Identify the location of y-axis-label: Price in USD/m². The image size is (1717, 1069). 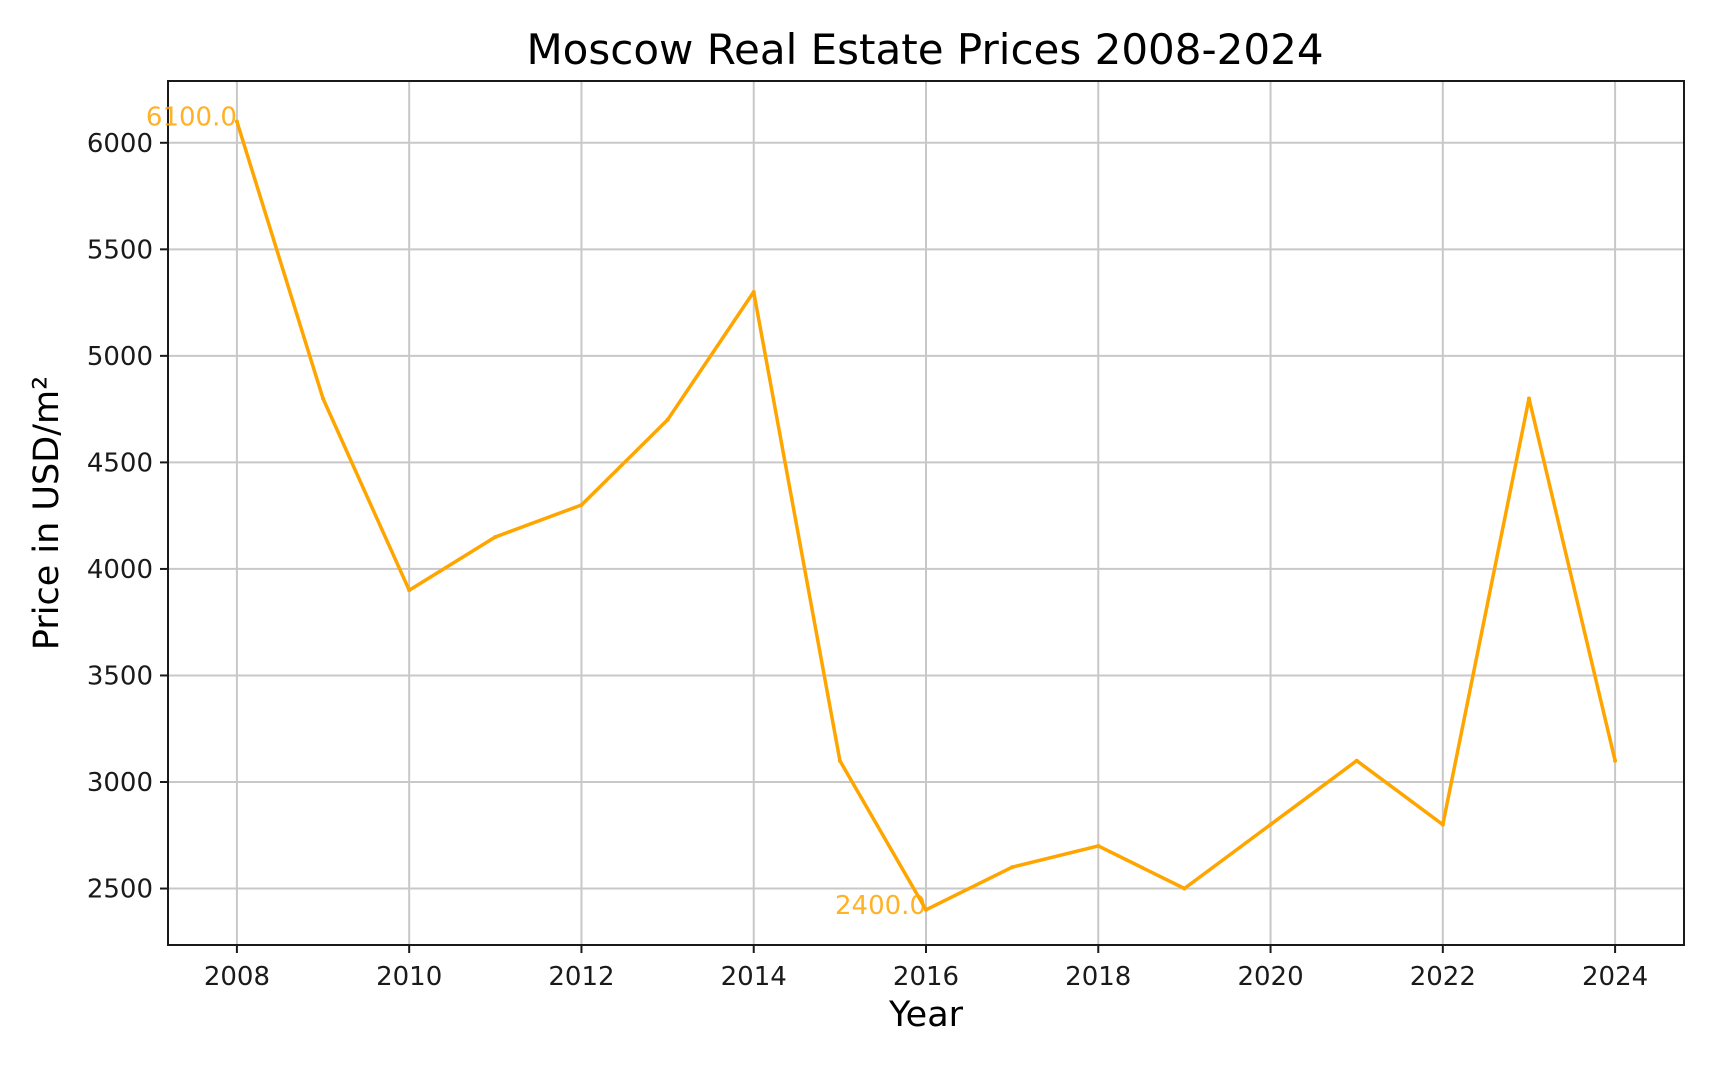
(47, 513).